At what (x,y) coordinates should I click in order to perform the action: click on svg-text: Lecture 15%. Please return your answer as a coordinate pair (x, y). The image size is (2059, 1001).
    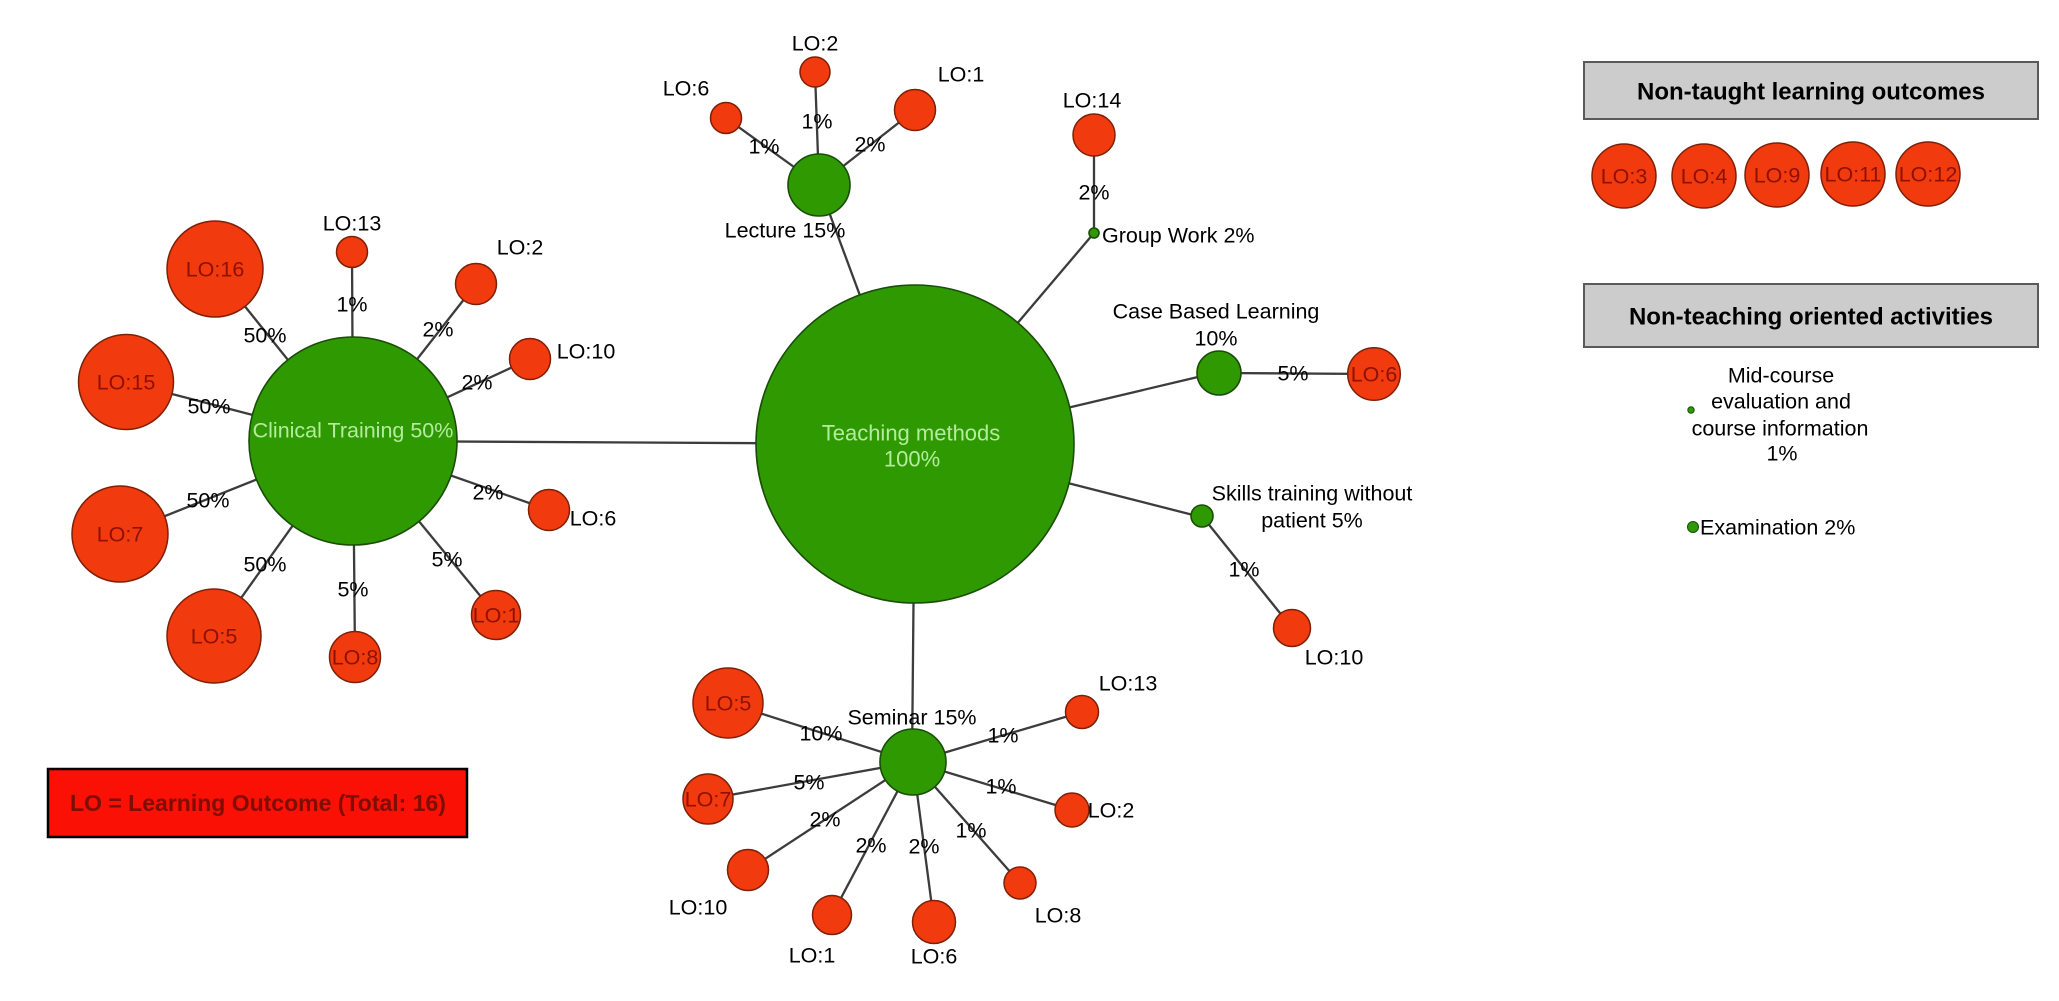
    Looking at the image, I should click on (785, 231).